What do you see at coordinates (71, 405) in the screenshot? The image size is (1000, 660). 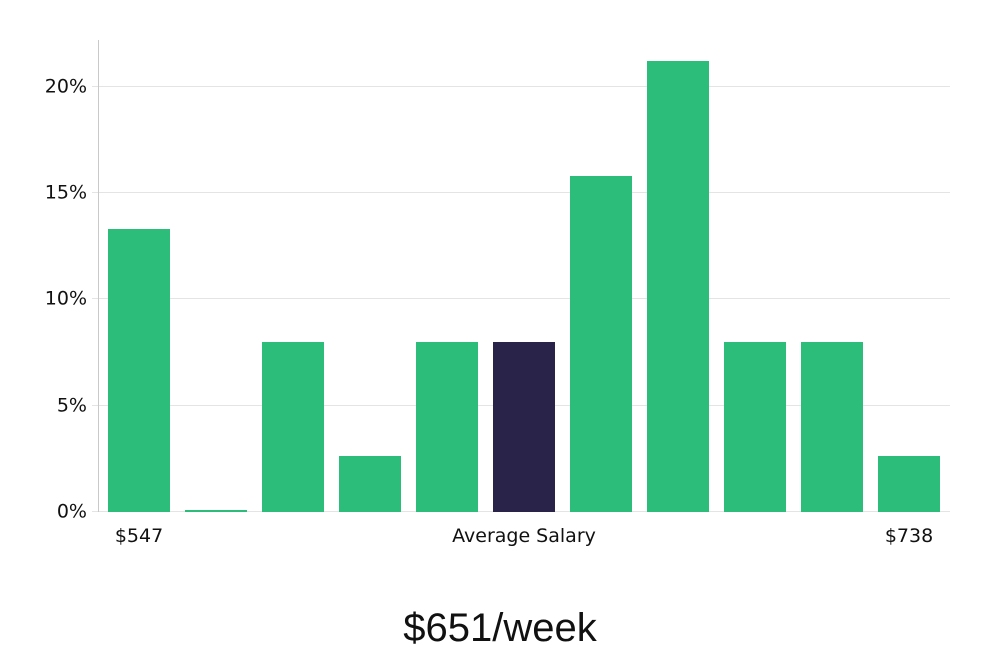 I see `y-tick-label: 5%` at bounding box center [71, 405].